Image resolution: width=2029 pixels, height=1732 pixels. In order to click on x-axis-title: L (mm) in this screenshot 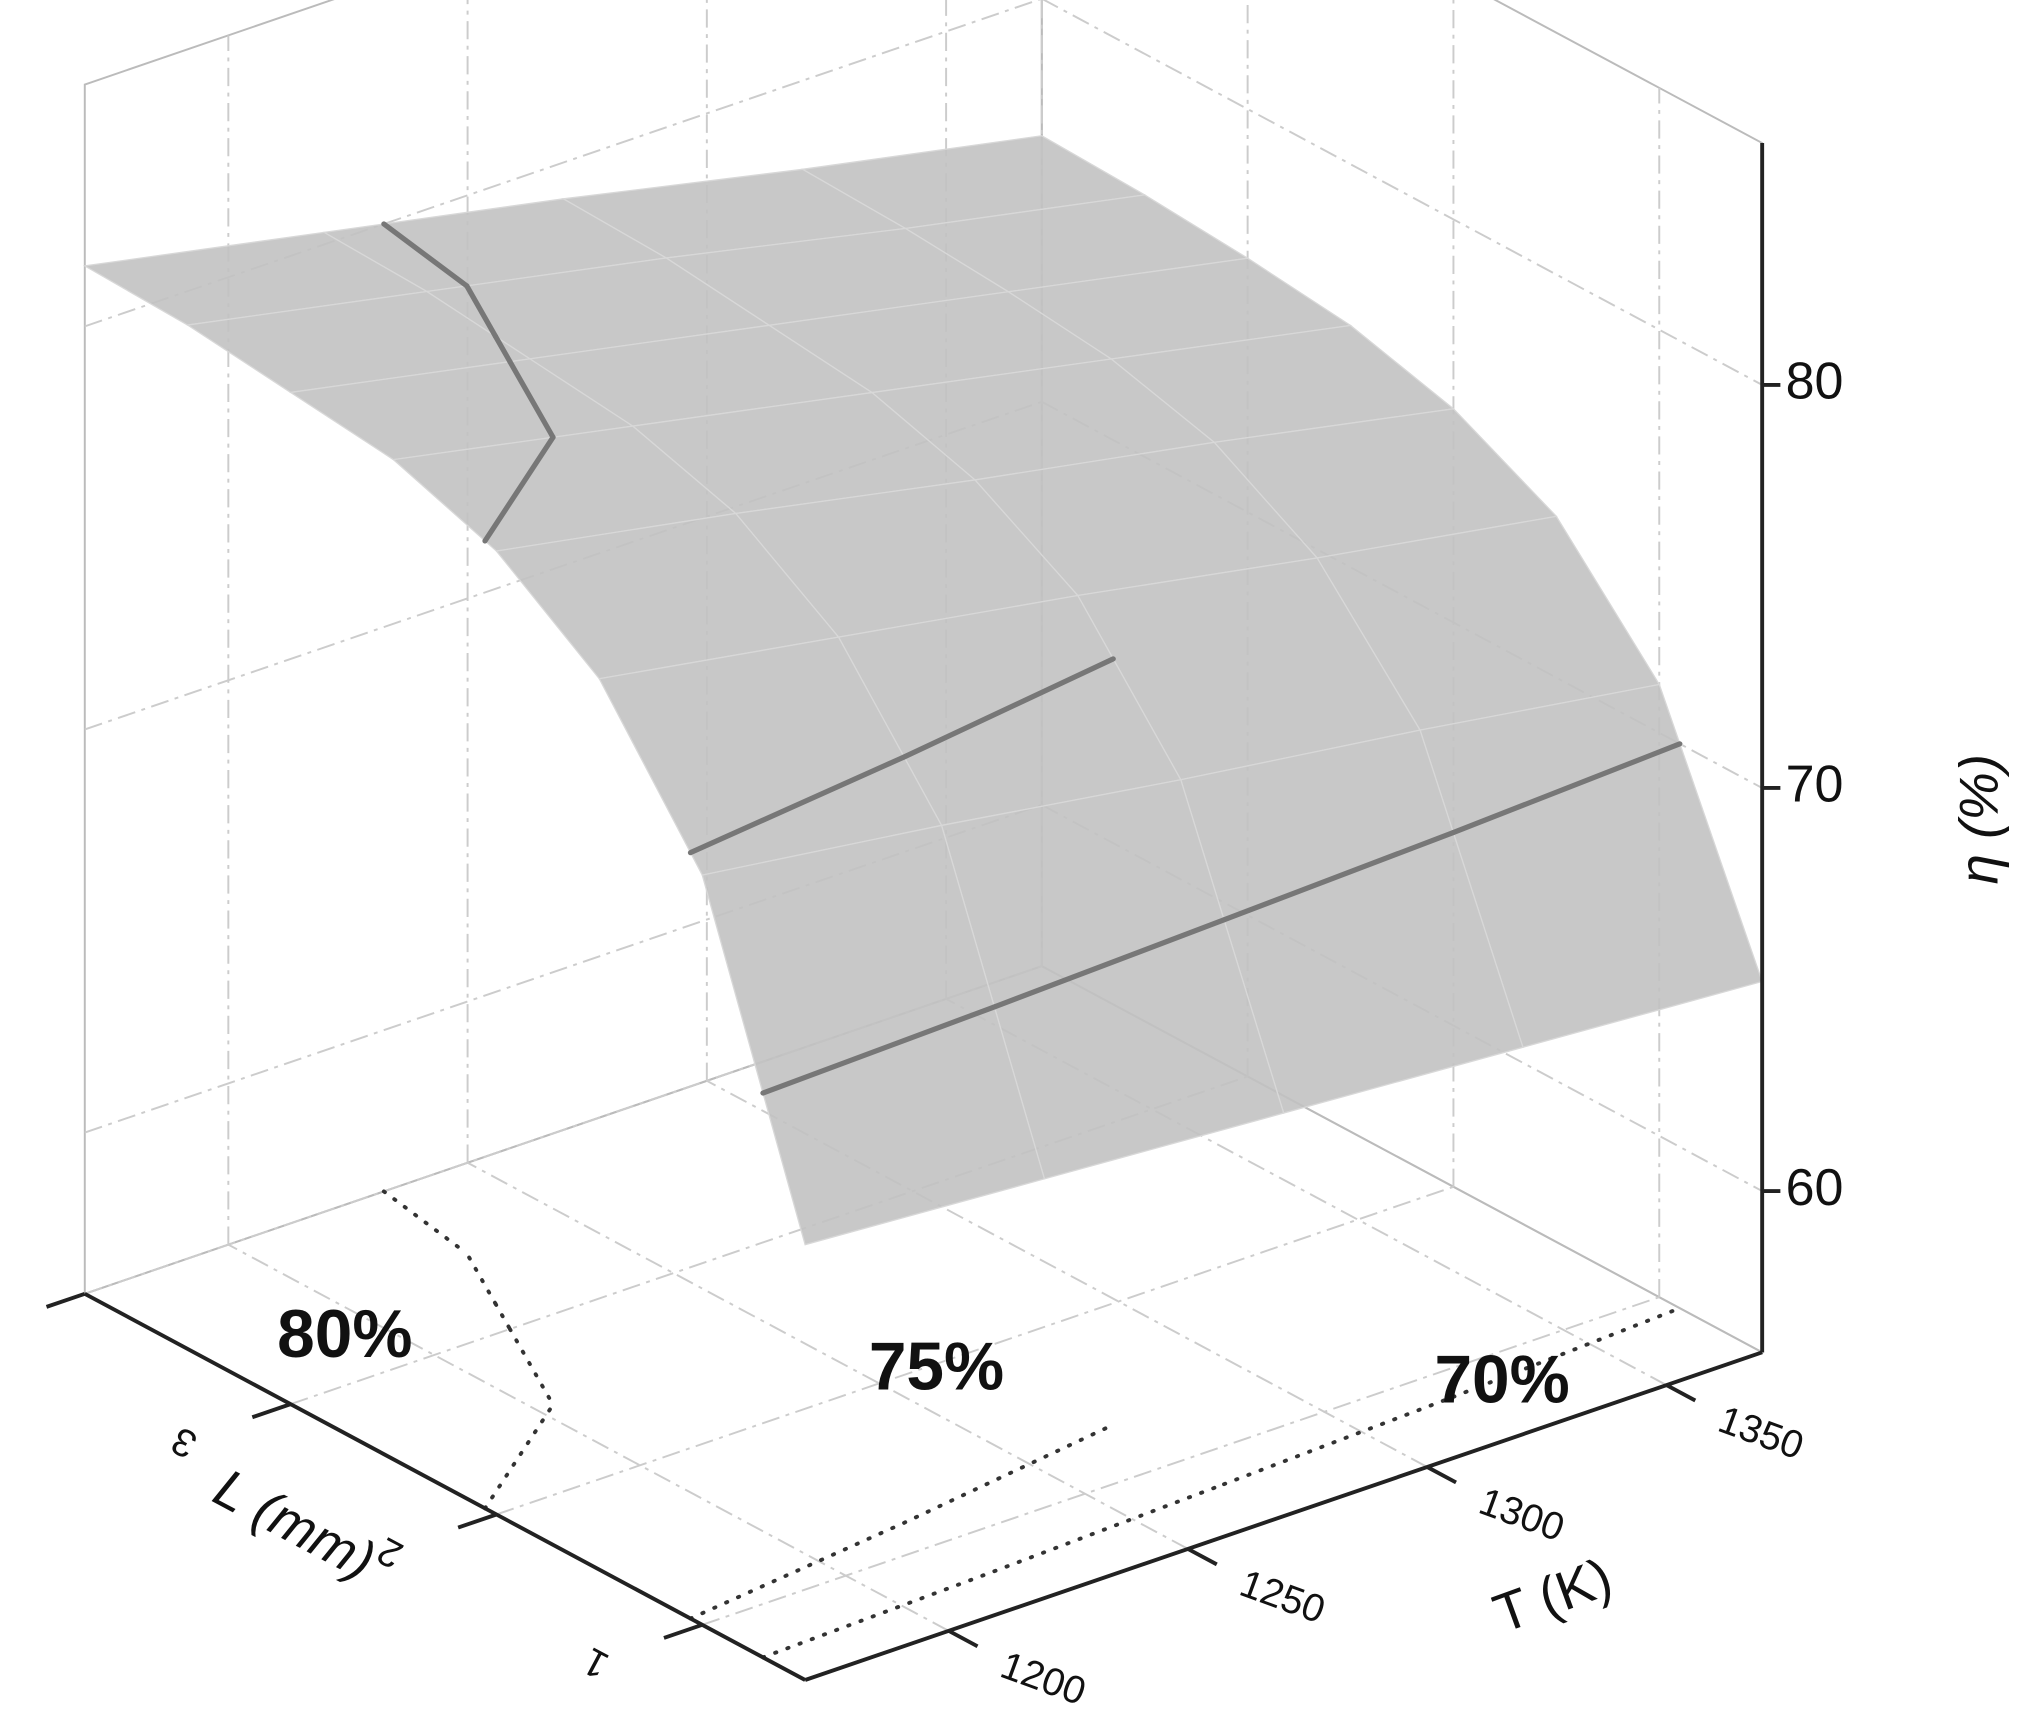, I will do `click(295, 1524)`.